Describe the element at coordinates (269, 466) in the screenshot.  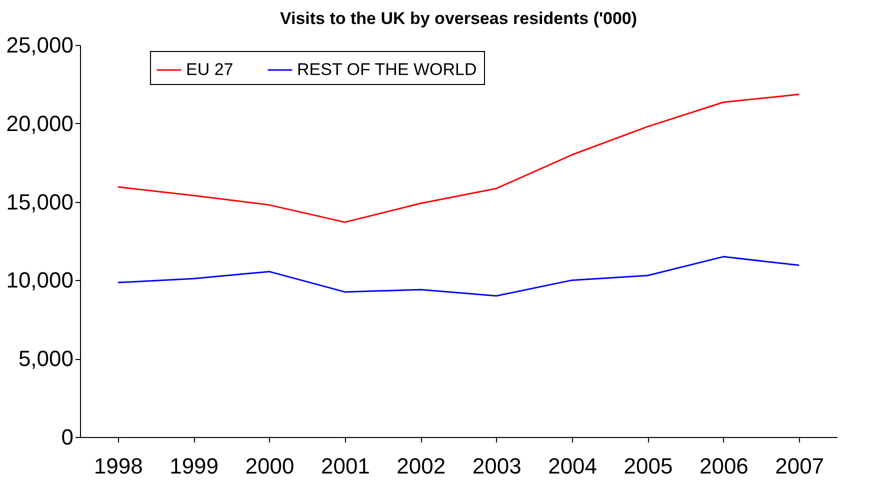
I see `x-tick-label: 2000` at that location.